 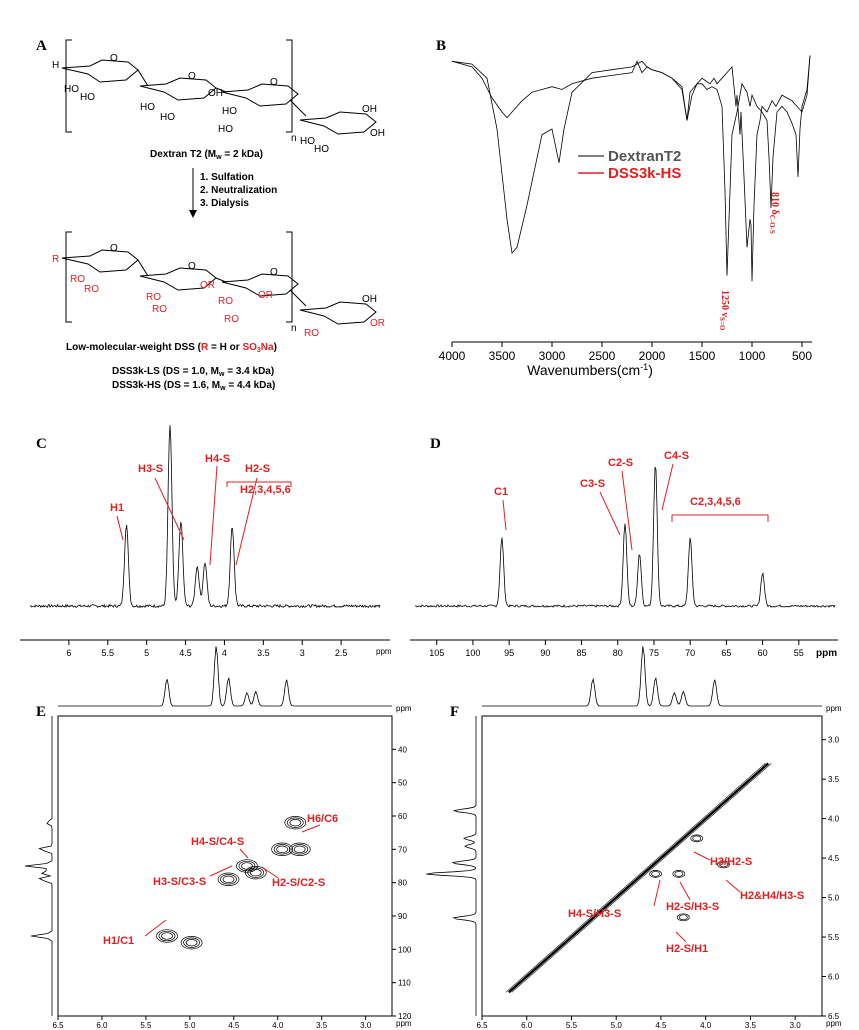 What do you see at coordinates (834, 1016) in the screenshot?
I see `f-y-tick-label: 6.5` at bounding box center [834, 1016].